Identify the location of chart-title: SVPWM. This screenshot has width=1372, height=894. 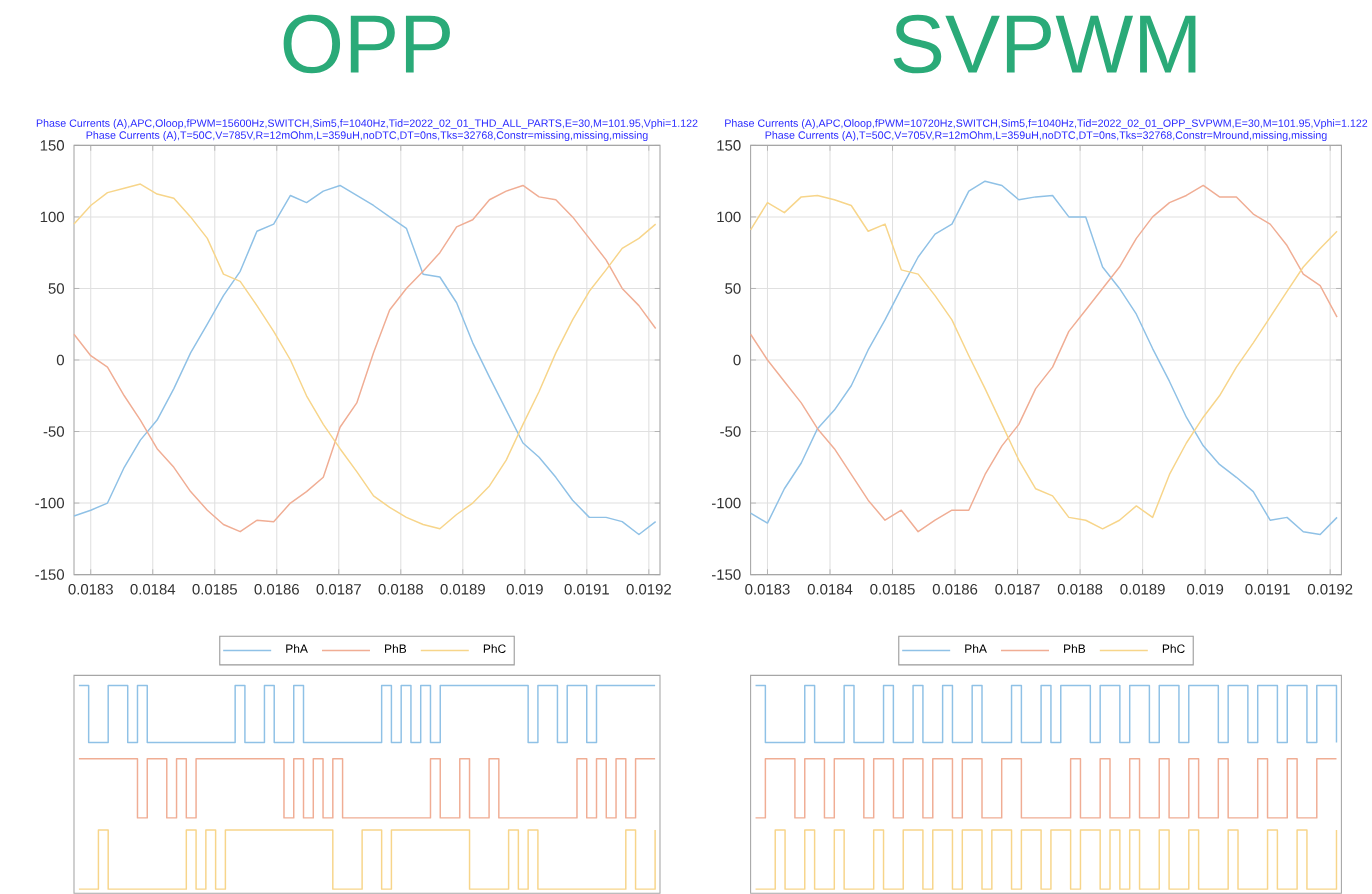
(1044, 44).